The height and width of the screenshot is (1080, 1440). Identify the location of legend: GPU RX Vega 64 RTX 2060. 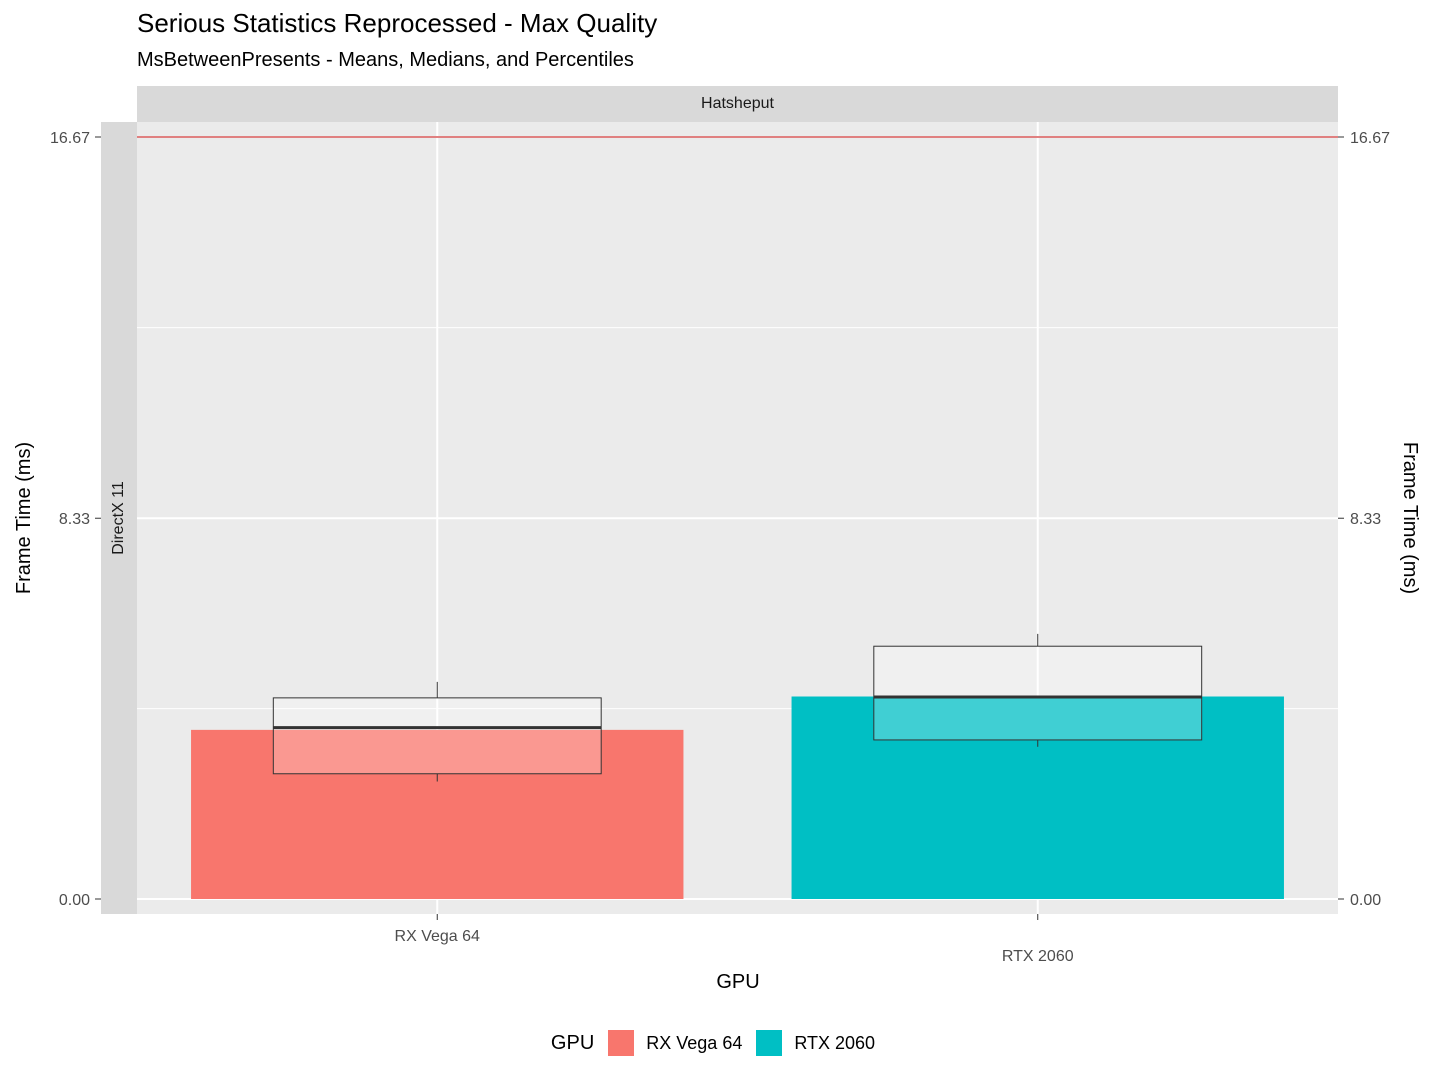
(720, 1043).